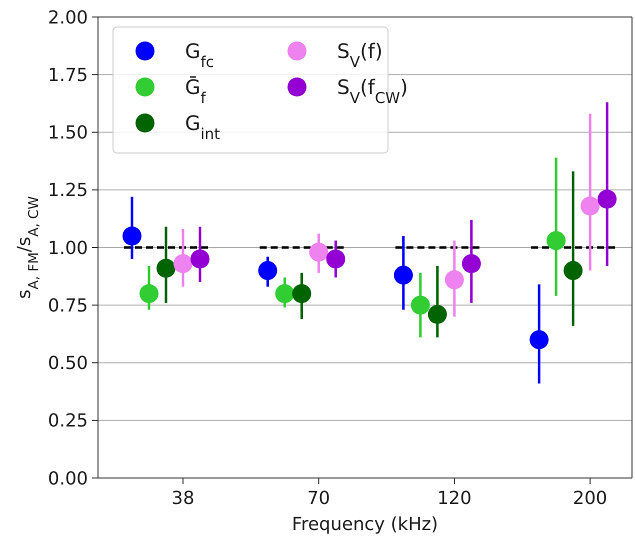 The height and width of the screenshot is (545, 635). What do you see at coordinates (68, 17) in the screenshot?
I see `y-tick-label: 2.00` at bounding box center [68, 17].